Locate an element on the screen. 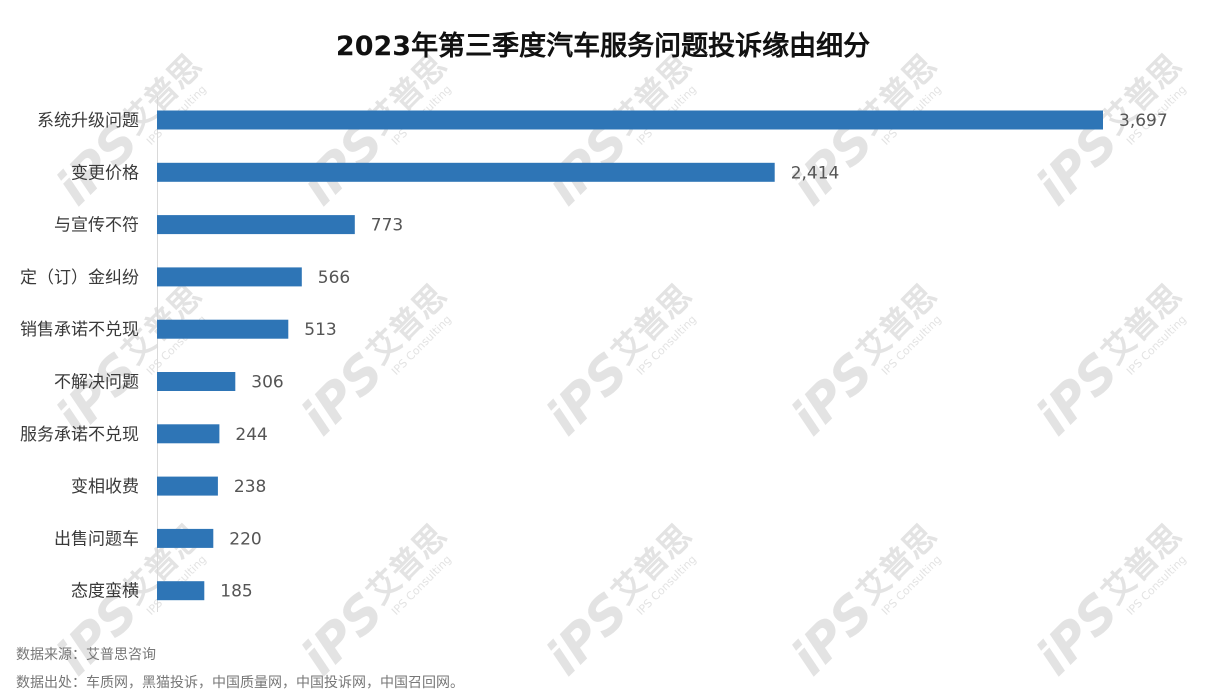 Image resolution: width=1217 pixels, height=700 pixels. value-label-4: 513 is located at coordinates (320, 330).